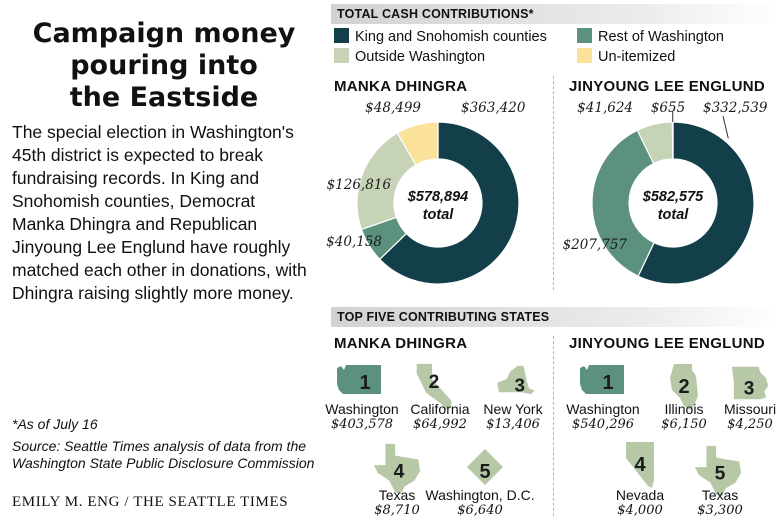 The height and width of the screenshot is (520, 780). I want to click on footnote: *As of July 16, so click(55, 424).